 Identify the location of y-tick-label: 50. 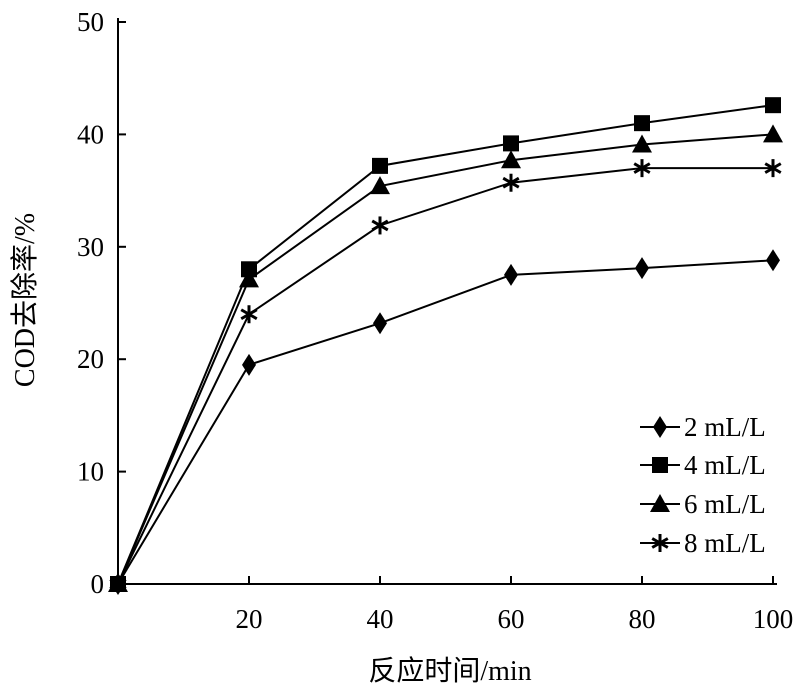
(90, 22).